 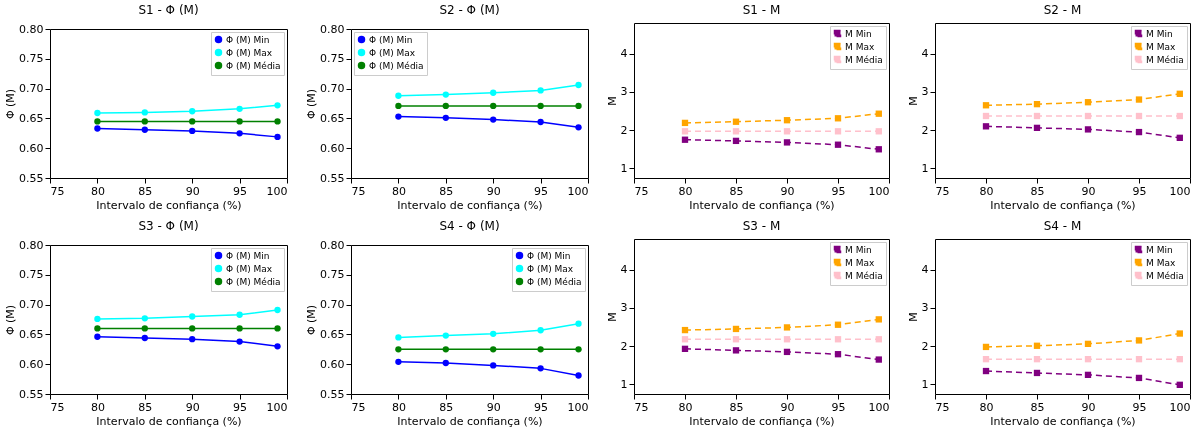 I want to click on chart-title: S1 - M, so click(x=761, y=10).